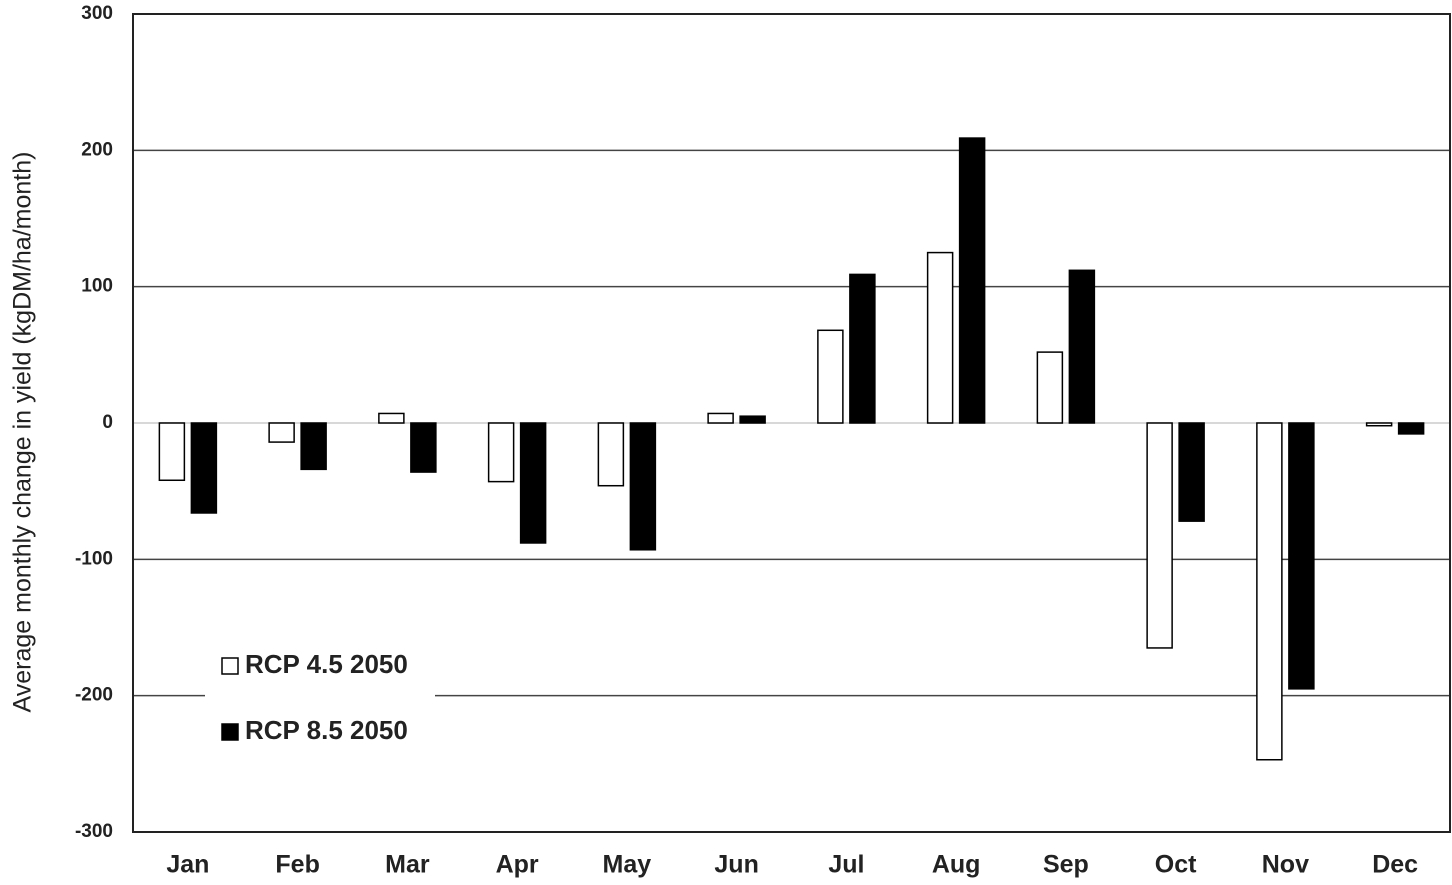 The image size is (1452, 885). What do you see at coordinates (1066, 865) in the screenshot?
I see `x-tick-label: Sep` at bounding box center [1066, 865].